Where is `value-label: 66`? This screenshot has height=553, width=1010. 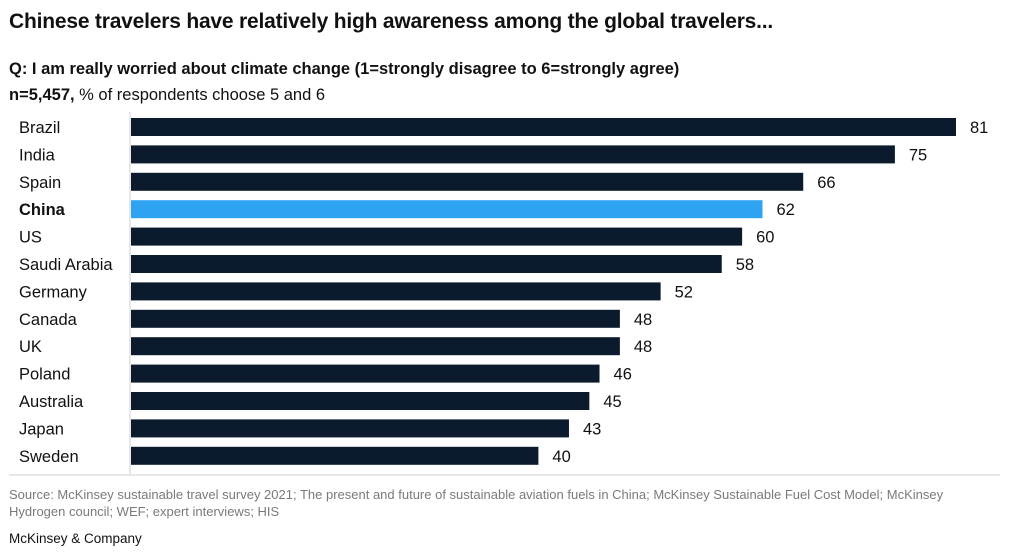 value-label: 66 is located at coordinates (826, 183).